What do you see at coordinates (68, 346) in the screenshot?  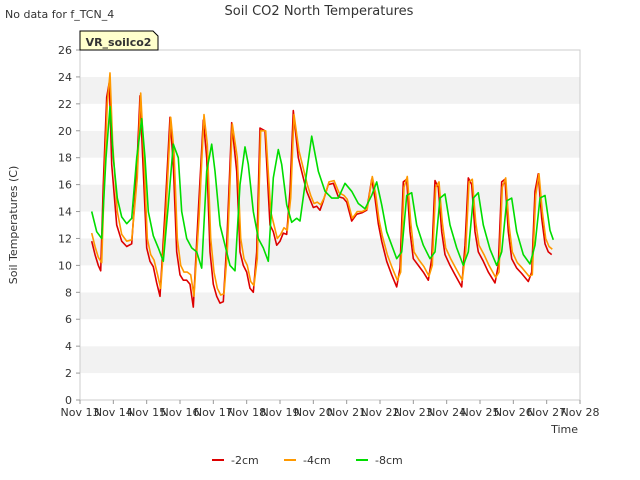 I see `y-tick-label: 4` at bounding box center [68, 346].